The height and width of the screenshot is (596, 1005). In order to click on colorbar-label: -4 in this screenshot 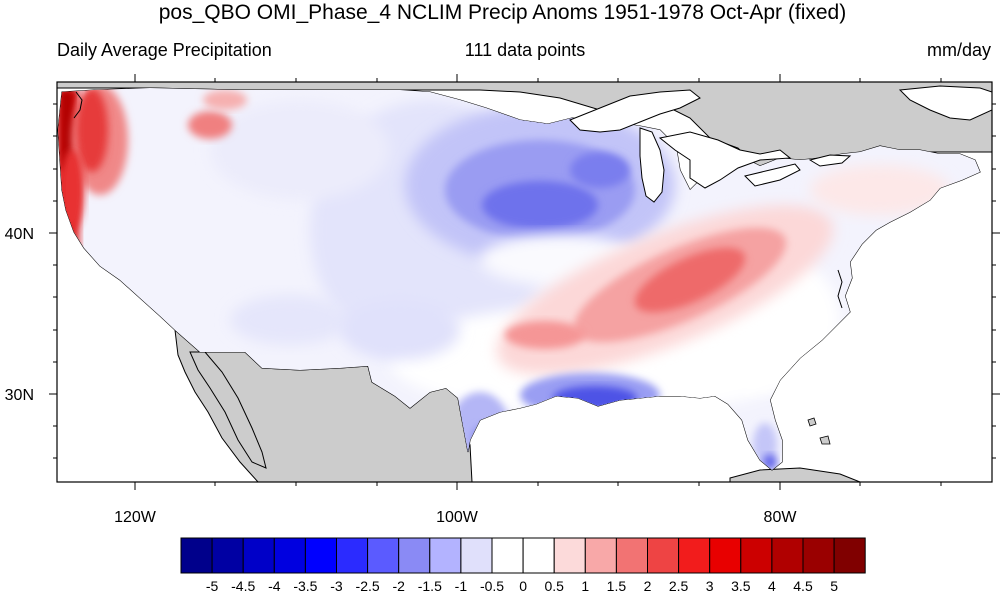, I will do `click(274, 586)`.